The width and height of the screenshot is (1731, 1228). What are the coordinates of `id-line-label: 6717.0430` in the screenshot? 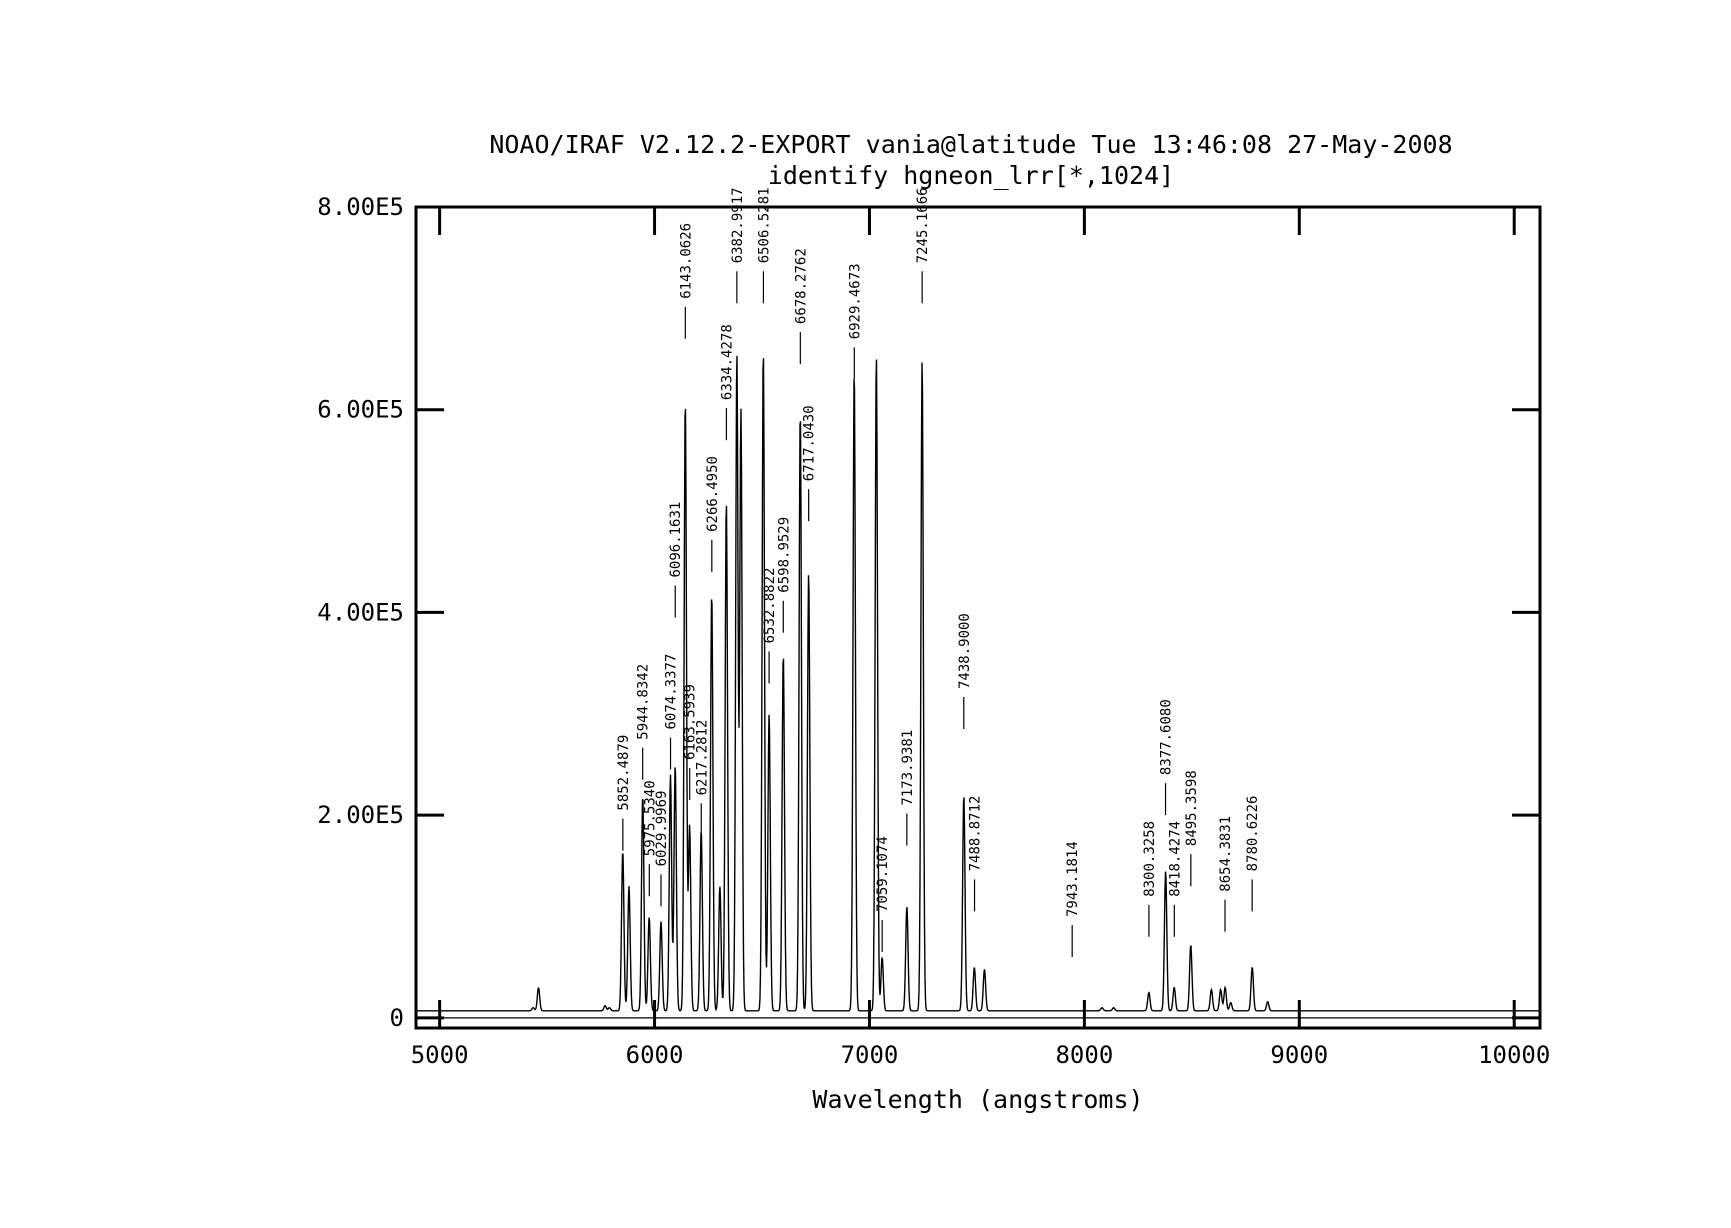 It's located at (810, 443).